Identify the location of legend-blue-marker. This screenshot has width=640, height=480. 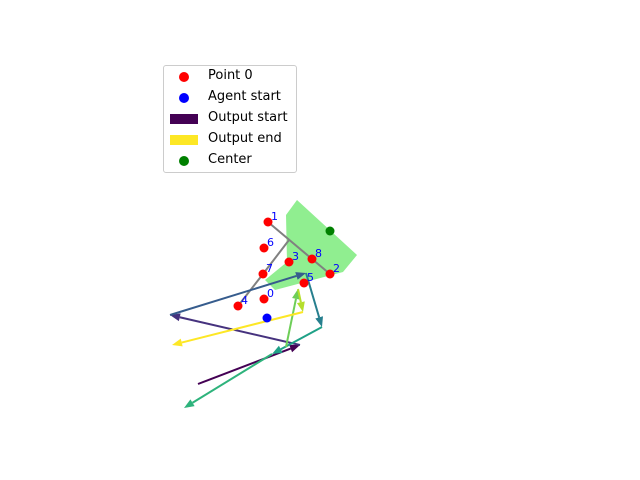
(184, 98).